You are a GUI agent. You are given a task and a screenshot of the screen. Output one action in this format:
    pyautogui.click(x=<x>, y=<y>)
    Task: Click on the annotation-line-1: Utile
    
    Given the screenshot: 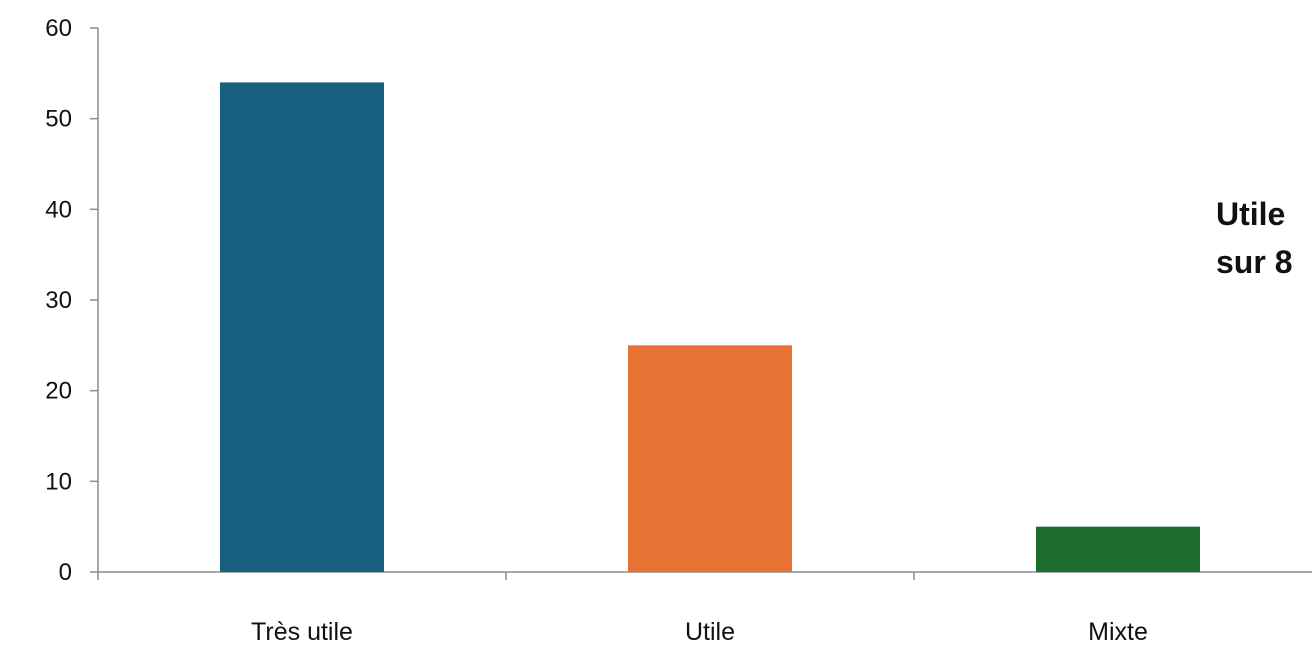 What is the action you would take?
    pyautogui.click(x=1251, y=214)
    